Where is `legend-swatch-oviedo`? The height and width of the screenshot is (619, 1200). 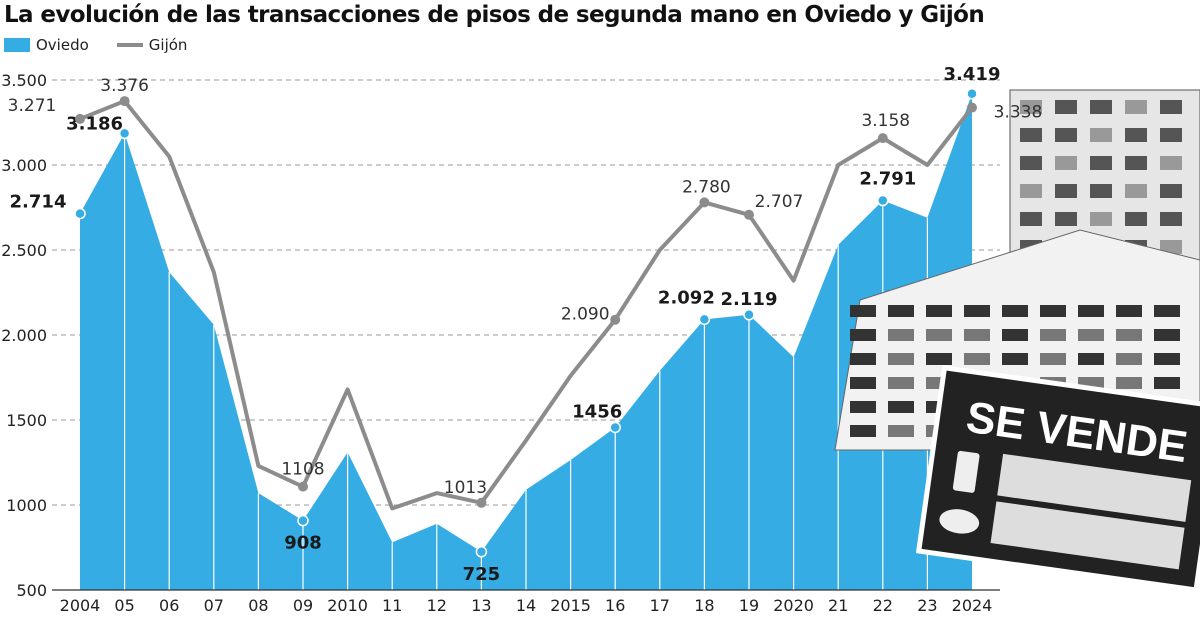
legend-swatch-oviedo is located at coordinates (17, 45).